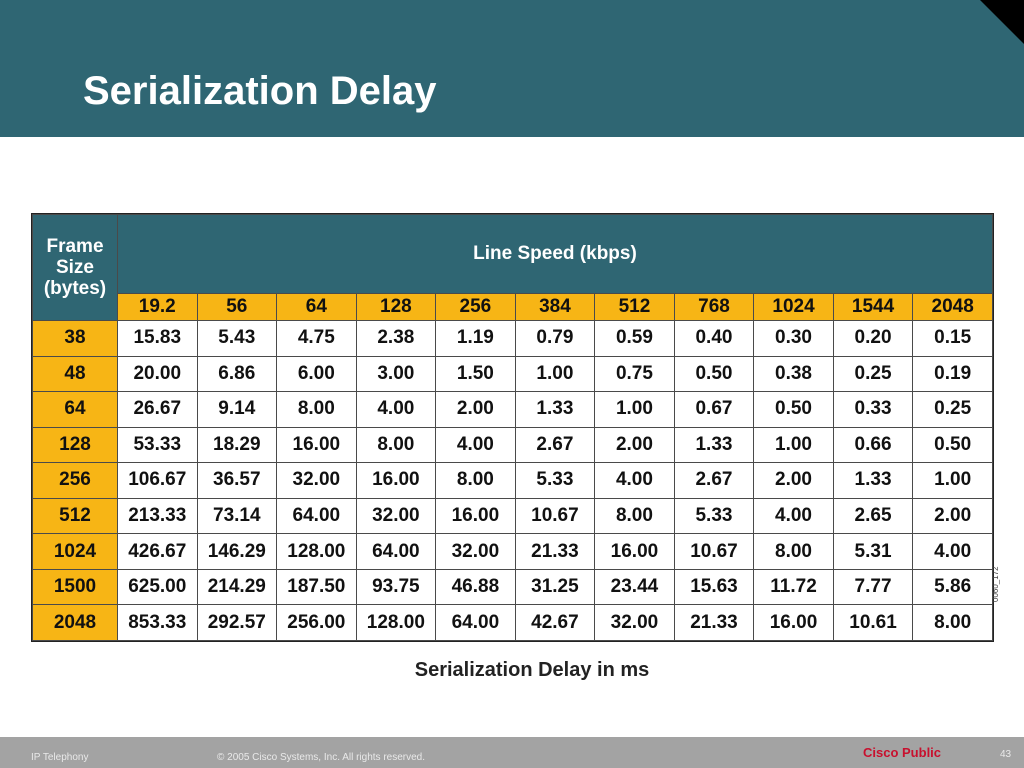  Describe the element at coordinates (475, 338) in the screenshot. I see `delay-cell: 1.19` at that location.